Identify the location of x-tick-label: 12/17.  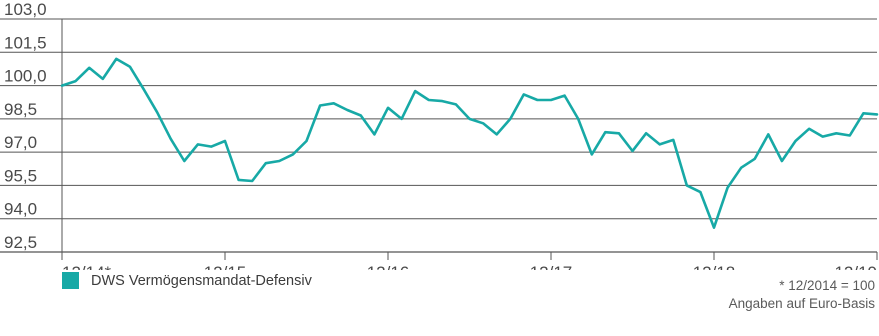
(551, 266).